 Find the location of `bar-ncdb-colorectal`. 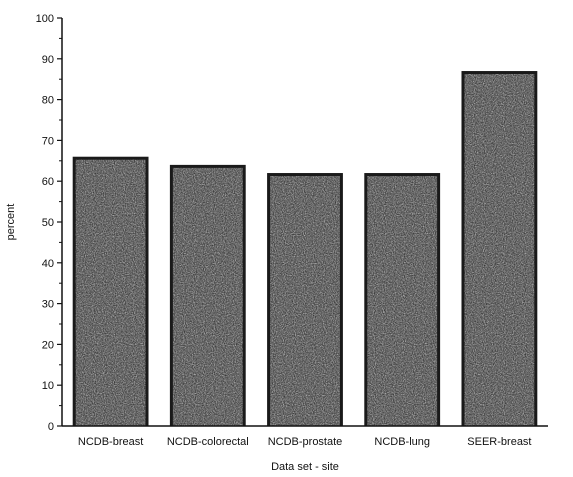

bar-ncdb-colorectal is located at coordinates (207, 295).